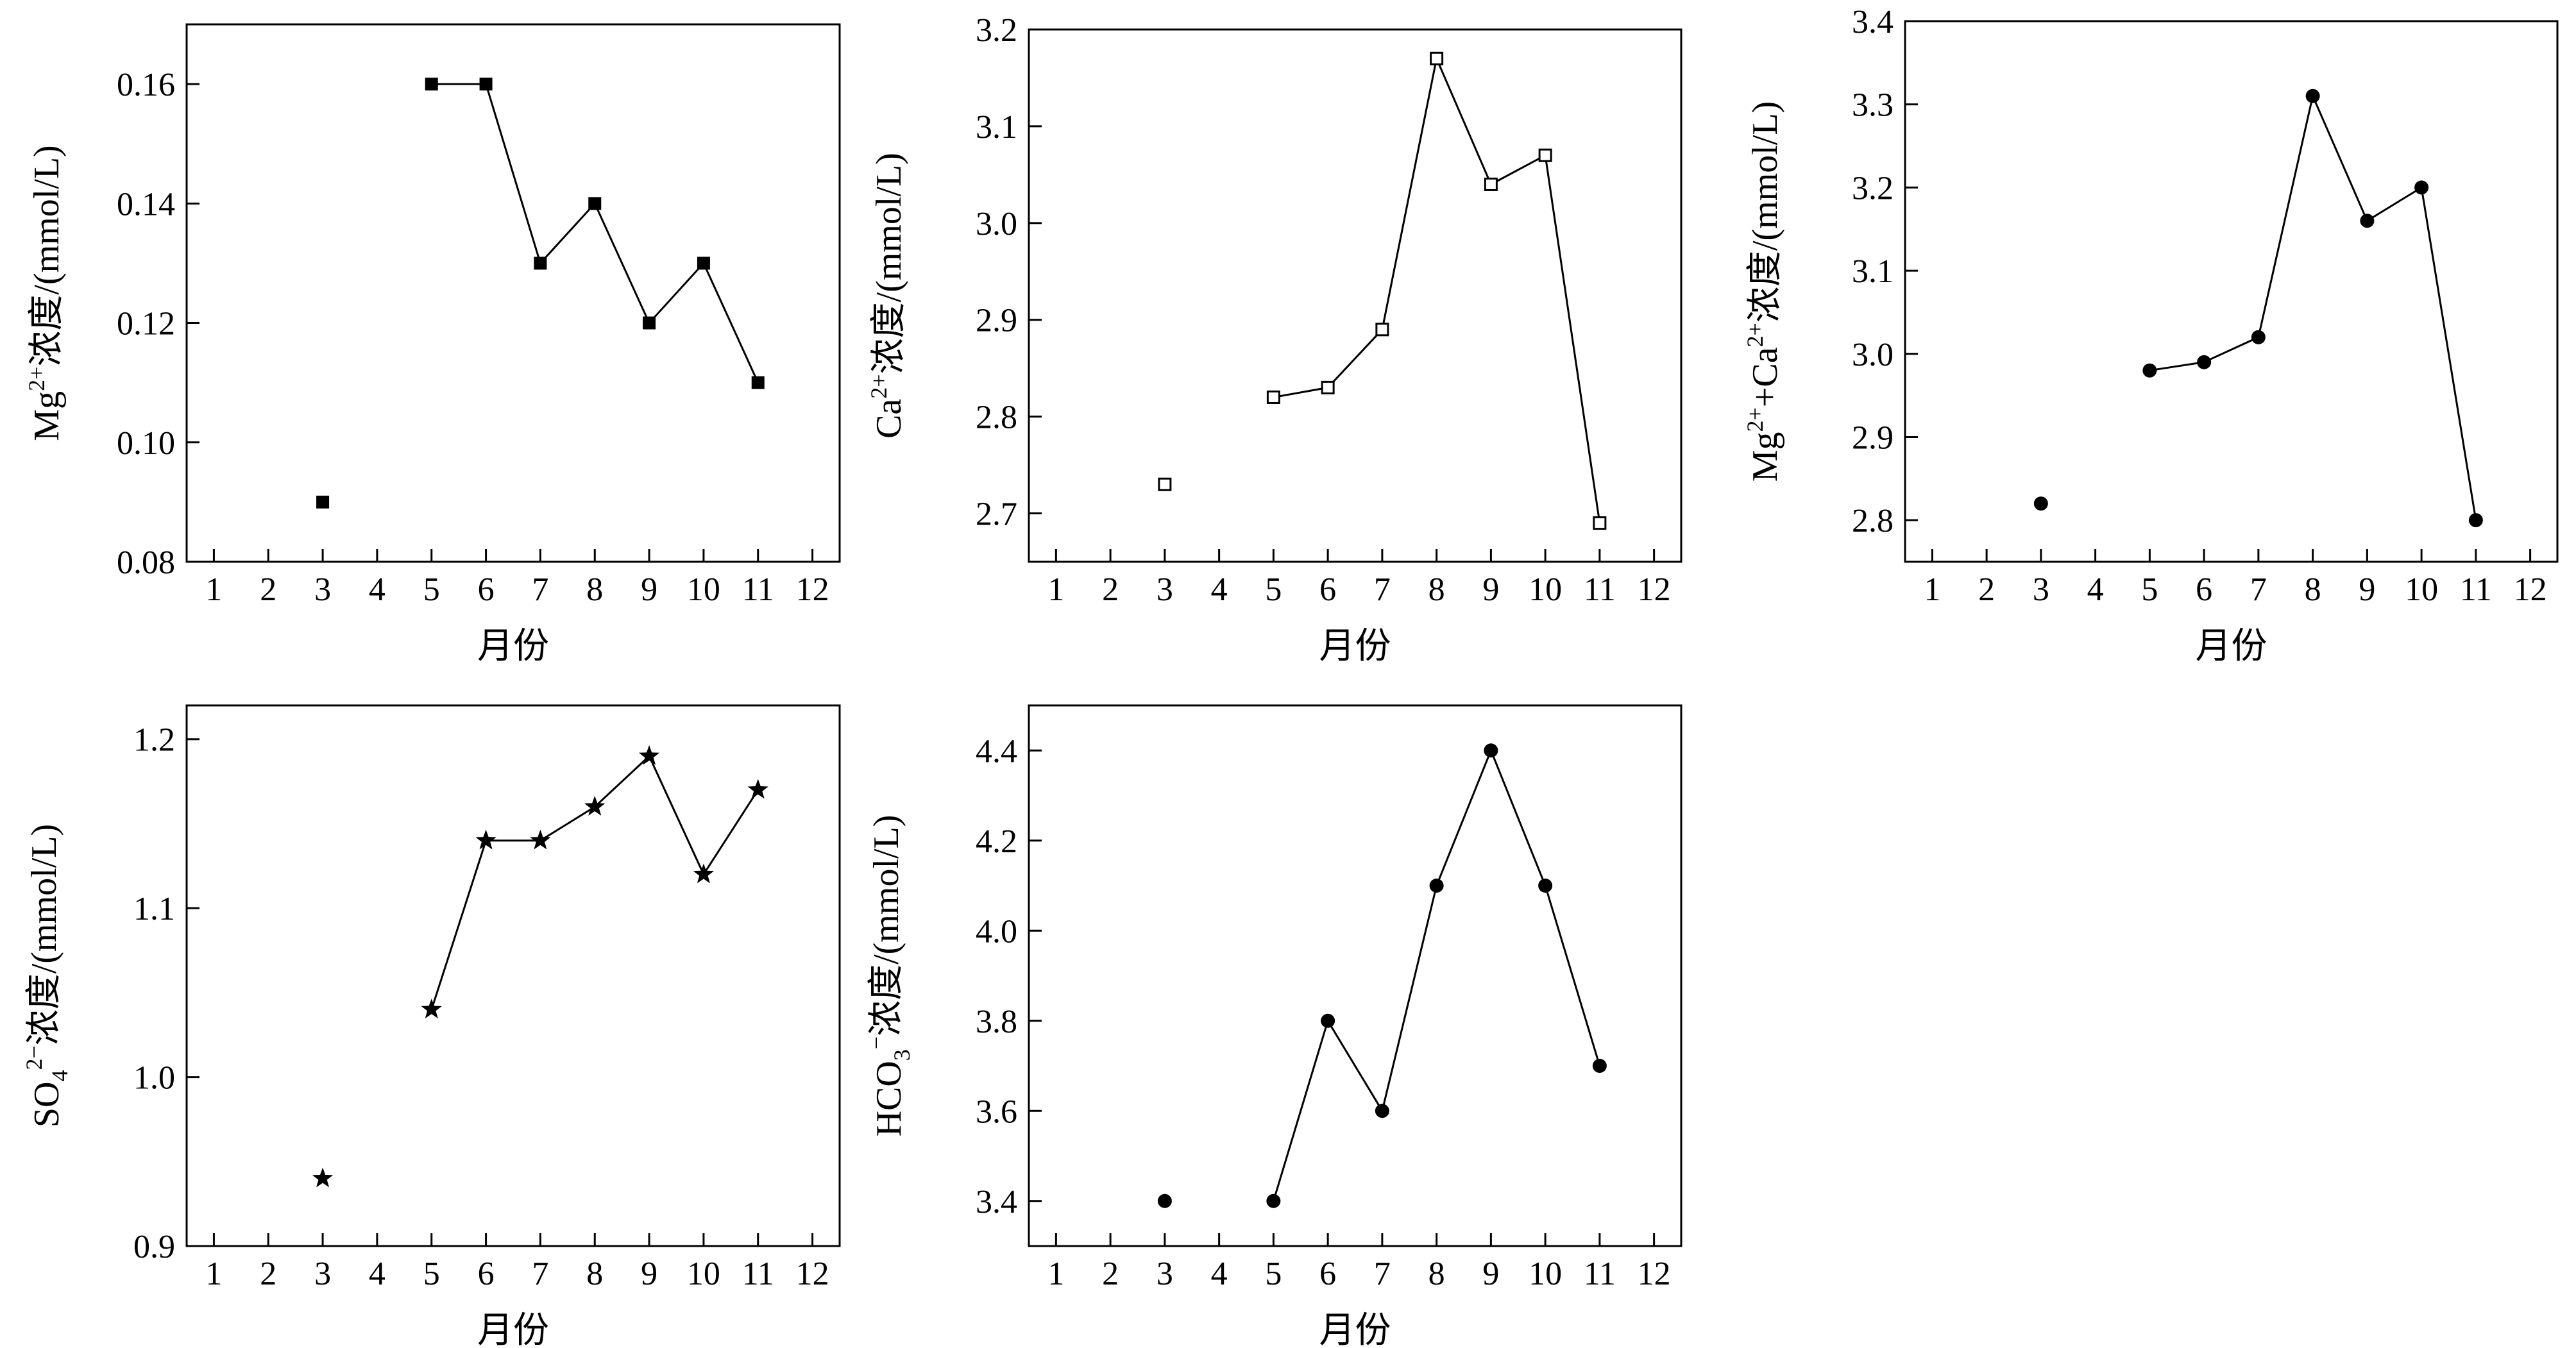 The height and width of the screenshot is (1348, 2576). Describe the element at coordinates (1436, 589) in the screenshot. I see `x-tick-label: 8` at that location.